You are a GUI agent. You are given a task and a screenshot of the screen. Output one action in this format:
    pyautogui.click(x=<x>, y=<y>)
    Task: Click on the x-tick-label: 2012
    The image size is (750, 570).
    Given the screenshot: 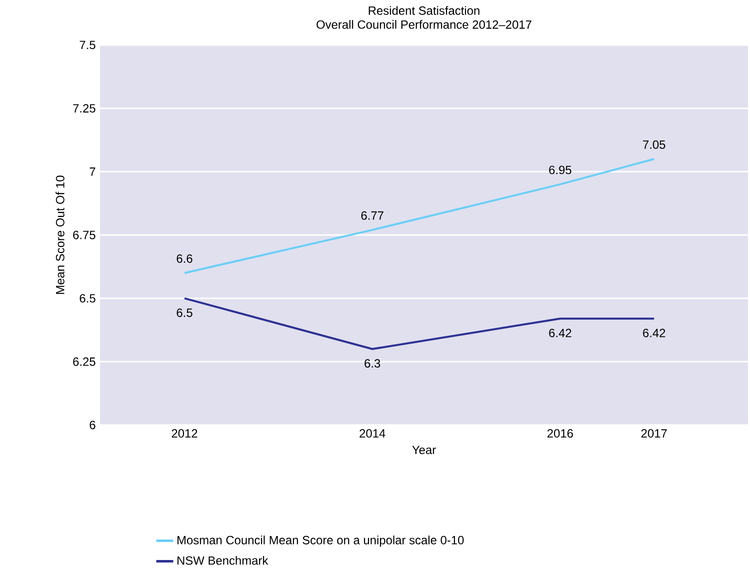 What is the action you would take?
    pyautogui.click(x=185, y=433)
    